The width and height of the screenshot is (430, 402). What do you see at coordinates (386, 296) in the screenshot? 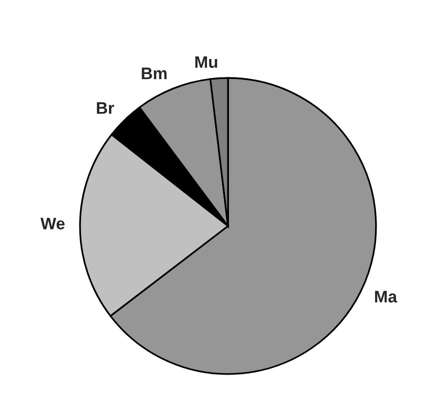
I see `slice-label: Ma` at bounding box center [386, 296].